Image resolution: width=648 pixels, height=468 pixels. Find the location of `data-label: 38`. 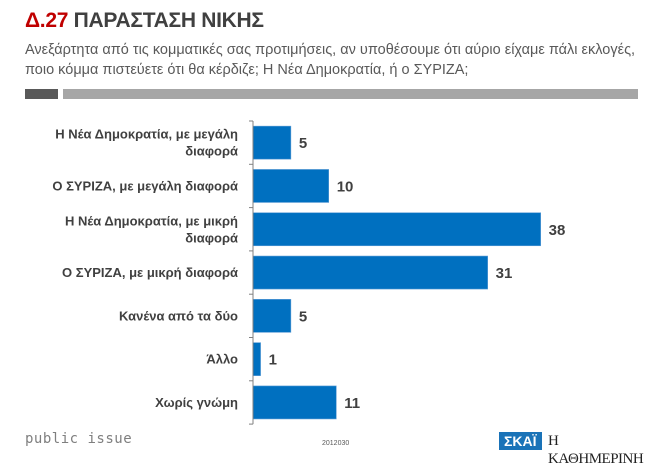

data-label: 38 is located at coordinates (557, 230).